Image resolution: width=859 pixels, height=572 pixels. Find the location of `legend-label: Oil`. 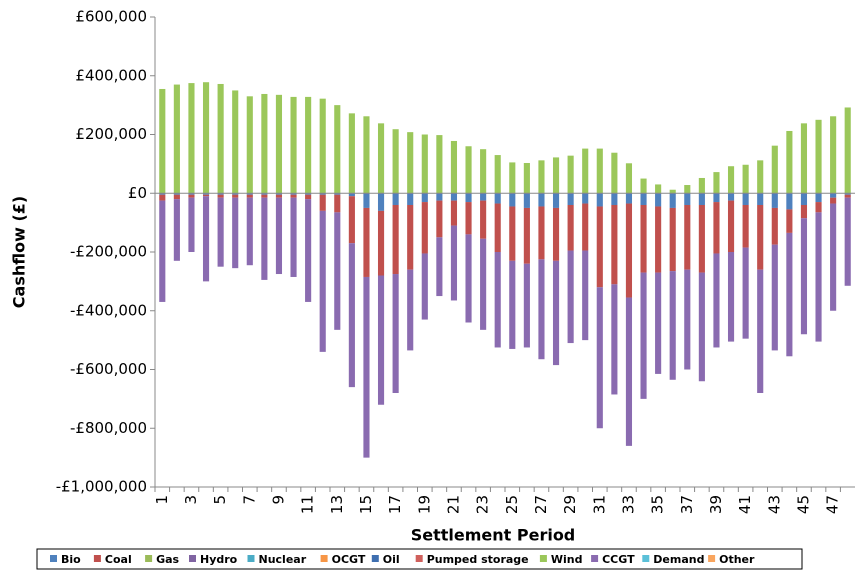

legend-label: Oil is located at coordinates (391, 559).